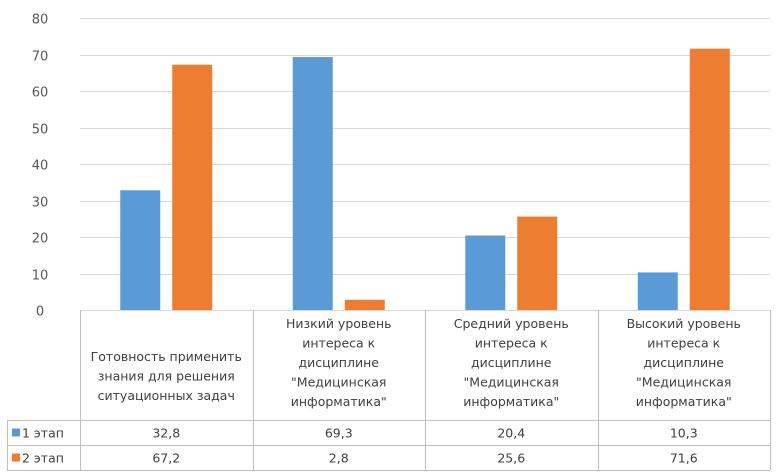 This screenshot has width=781, height=472. Describe the element at coordinates (684, 458) in the screenshot. I see `value-cell: 71,6` at that location.